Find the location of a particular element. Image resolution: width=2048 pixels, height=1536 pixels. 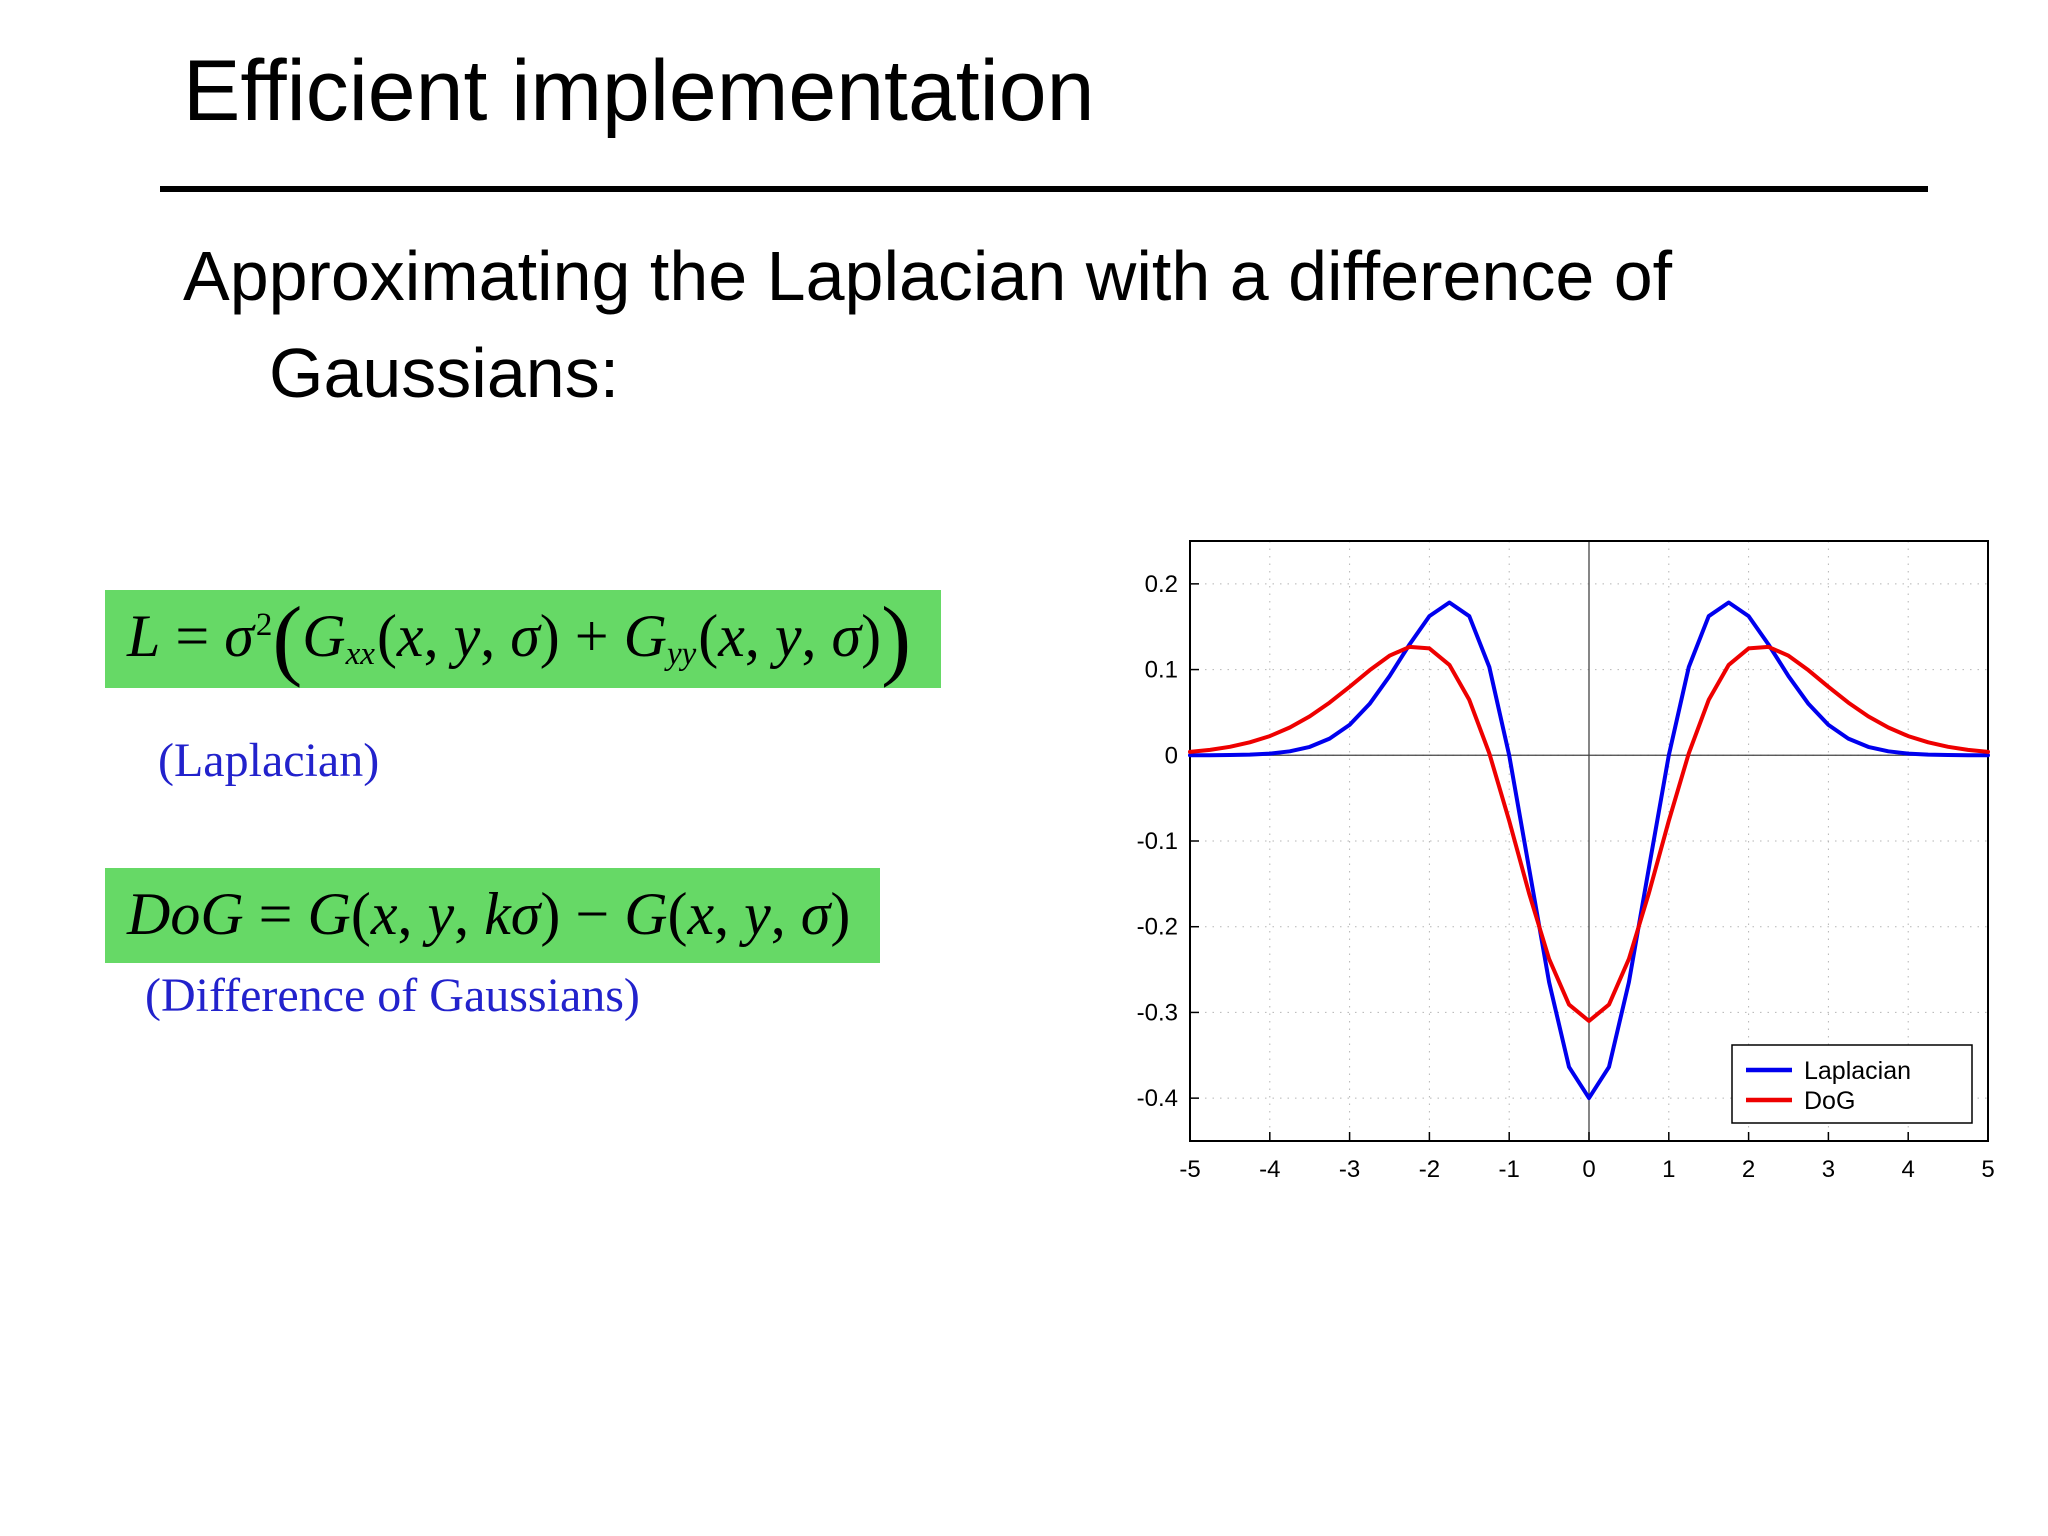

x-tick-label: -1 is located at coordinates (1509, 1169).